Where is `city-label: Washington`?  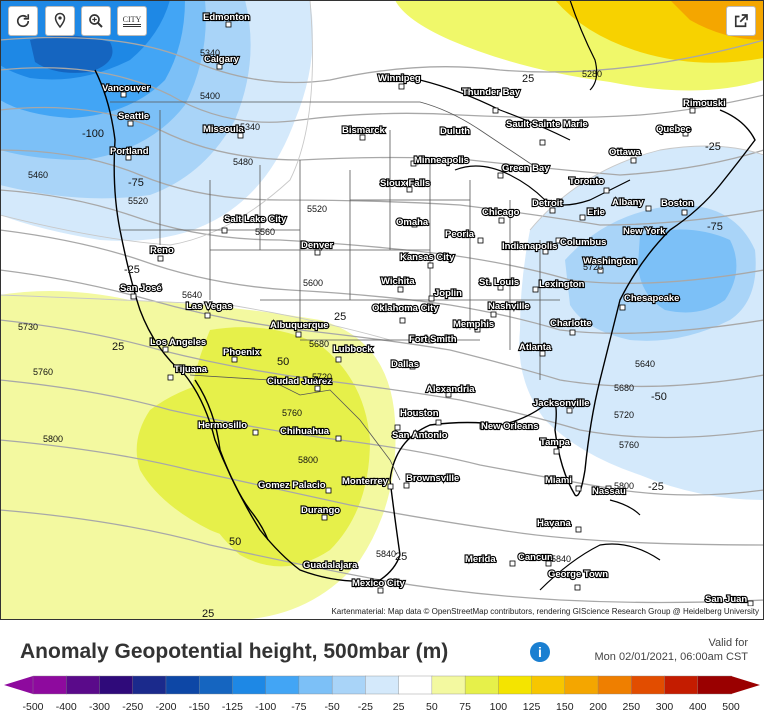 city-label: Washington is located at coordinates (610, 261).